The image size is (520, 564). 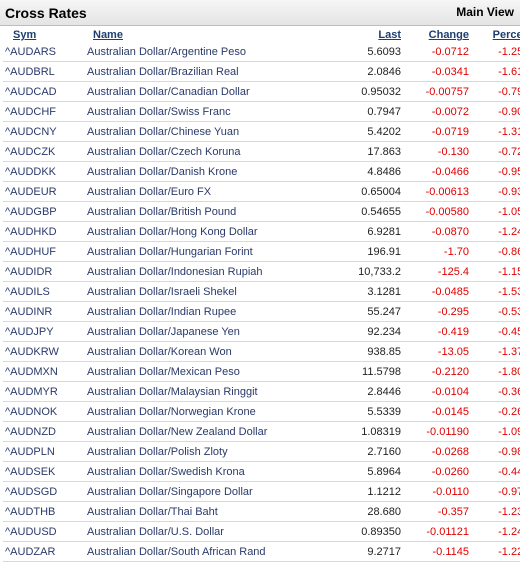 What do you see at coordinates (44, 171) in the screenshot?
I see `symbol-cell: ^AUDDKK` at bounding box center [44, 171].